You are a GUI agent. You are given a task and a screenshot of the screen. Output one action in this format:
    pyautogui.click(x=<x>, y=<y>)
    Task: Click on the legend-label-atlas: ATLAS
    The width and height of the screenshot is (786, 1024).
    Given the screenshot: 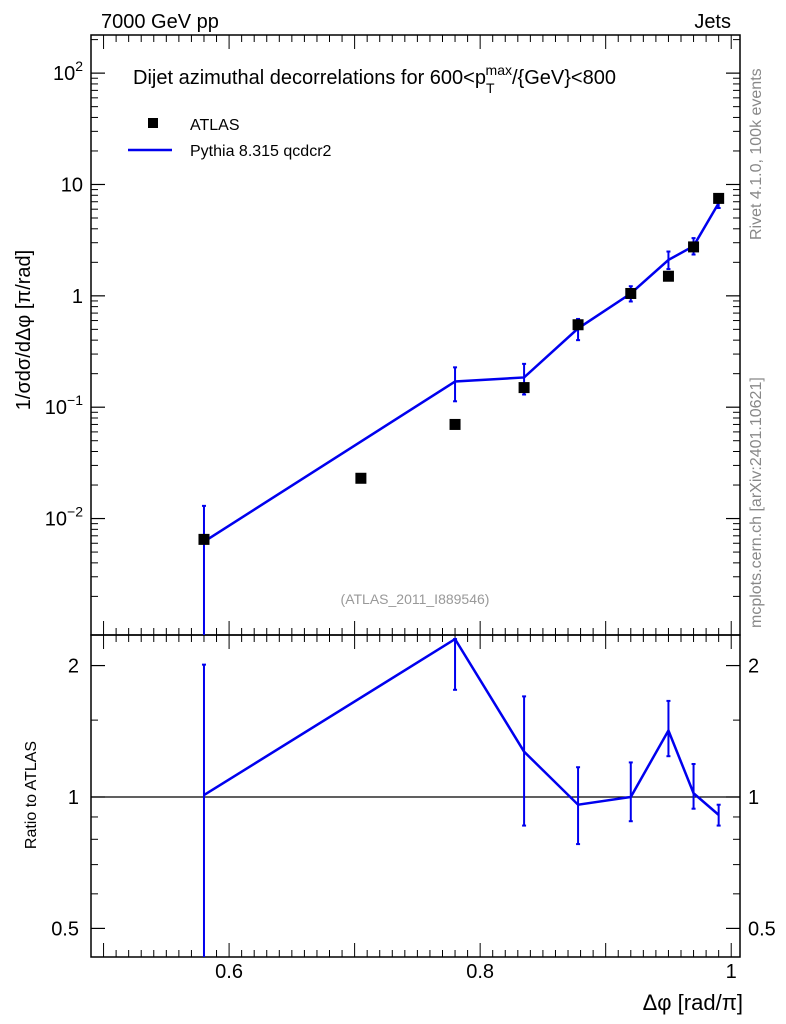 What is the action you would take?
    pyautogui.click(x=215, y=125)
    